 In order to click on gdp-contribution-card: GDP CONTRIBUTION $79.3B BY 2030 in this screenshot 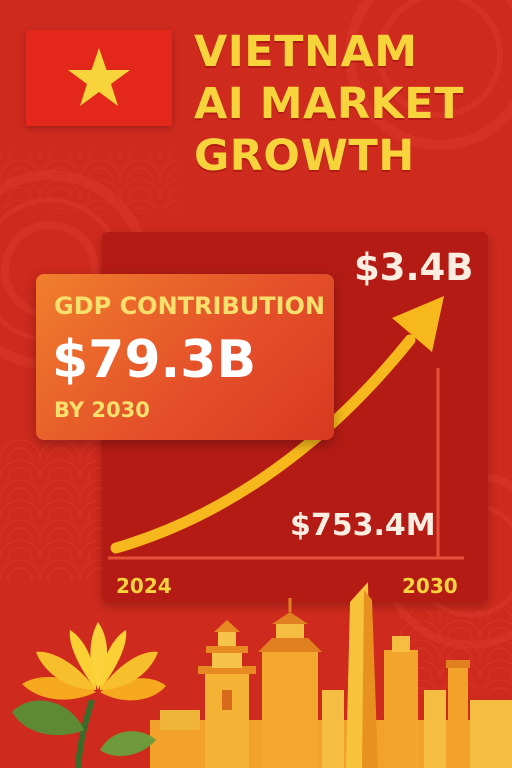, I will do `click(185, 357)`.